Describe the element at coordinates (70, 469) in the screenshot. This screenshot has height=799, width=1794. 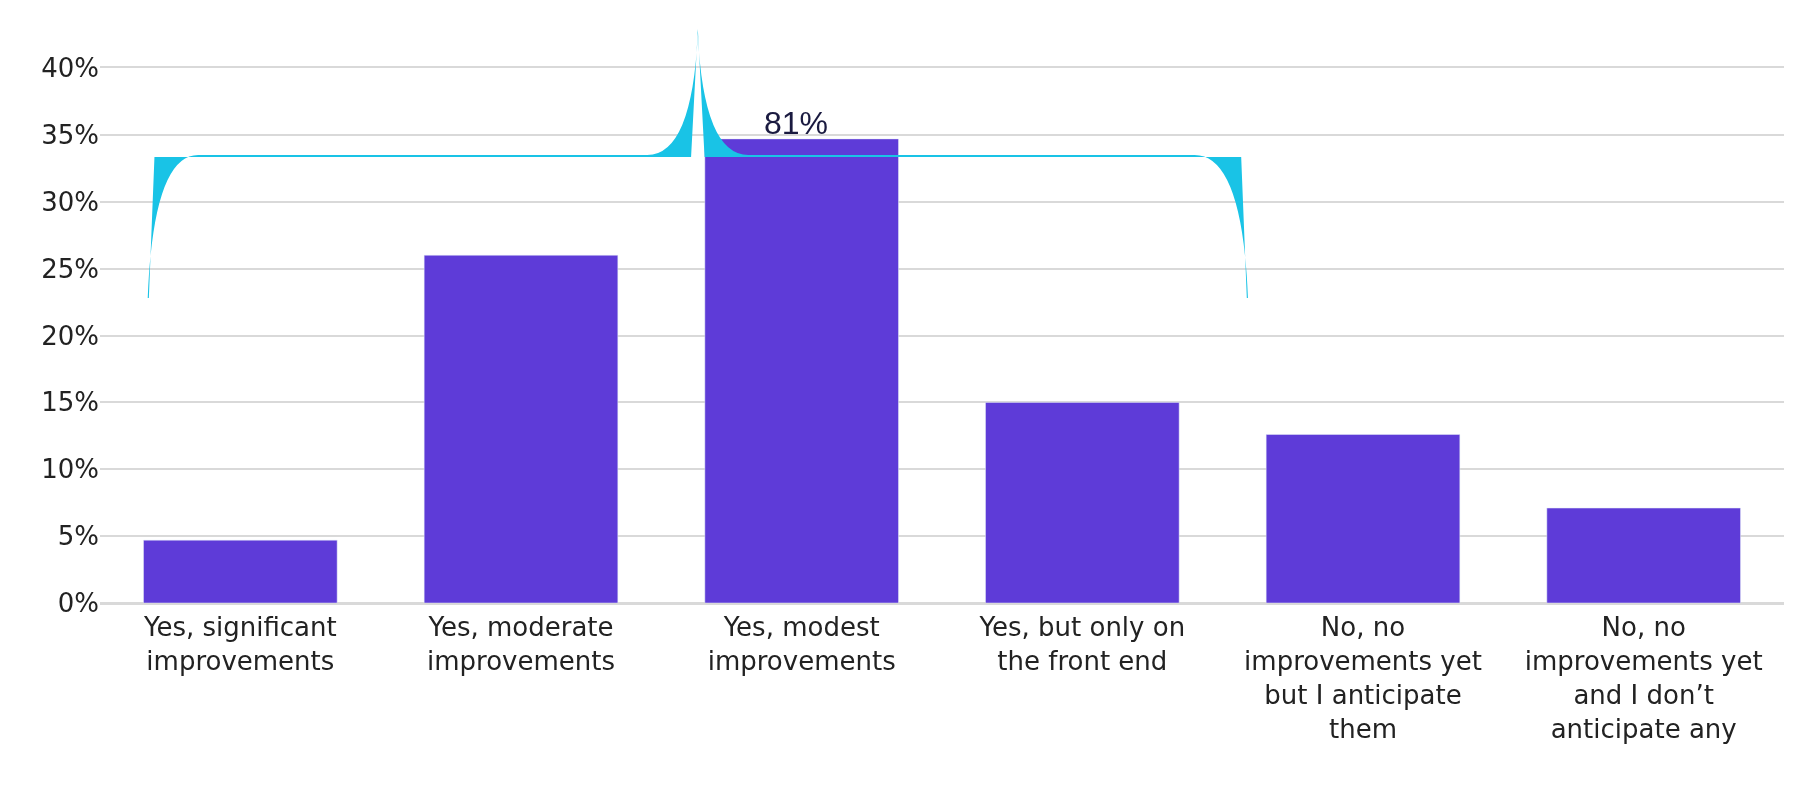
I see `y-tick-label: 10%` at that location.